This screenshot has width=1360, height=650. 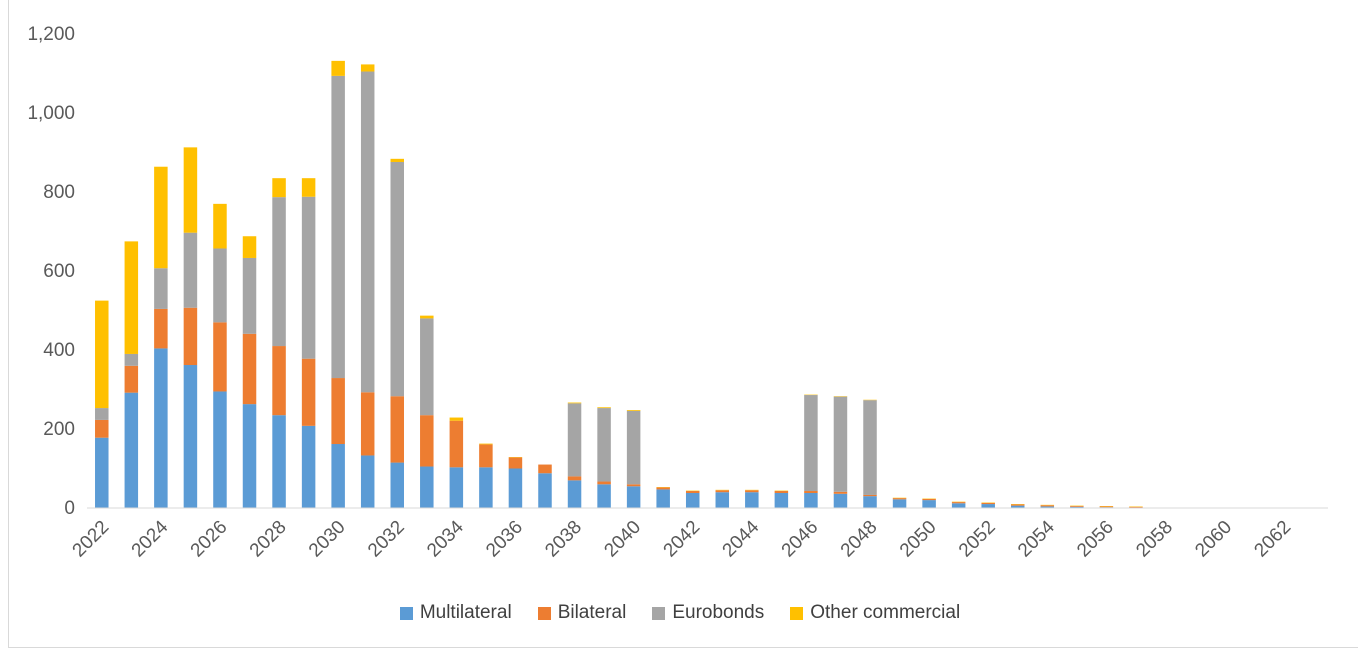 I want to click on legend-item-multilateral: Multilateral, so click(x=455, y=613).